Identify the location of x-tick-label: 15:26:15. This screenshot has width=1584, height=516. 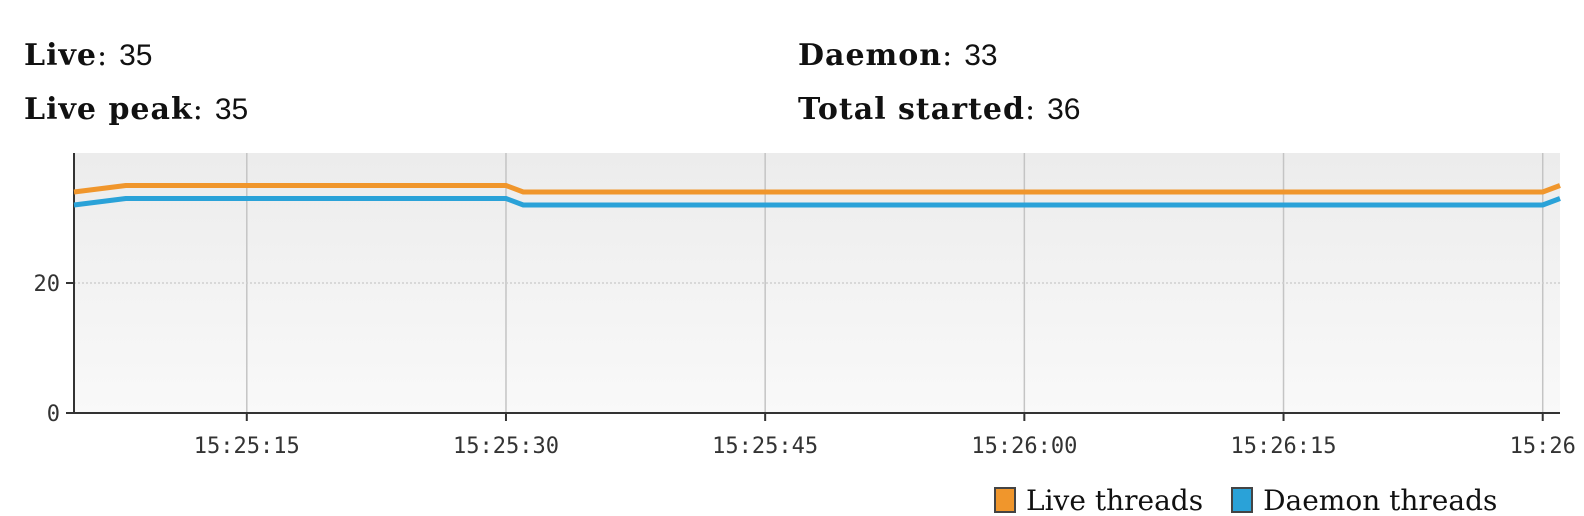
(1284, 446).